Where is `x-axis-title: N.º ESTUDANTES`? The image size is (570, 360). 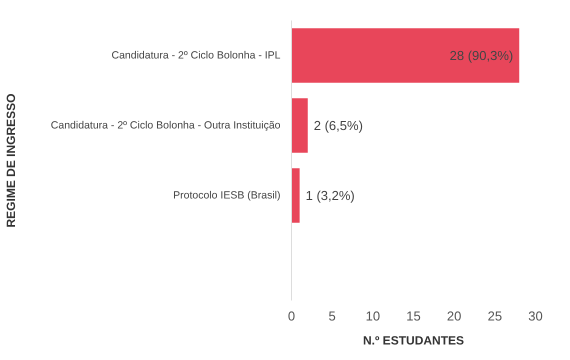
x-axis-title: N.º ESTUDANTES is located at coordinates (413, 341).